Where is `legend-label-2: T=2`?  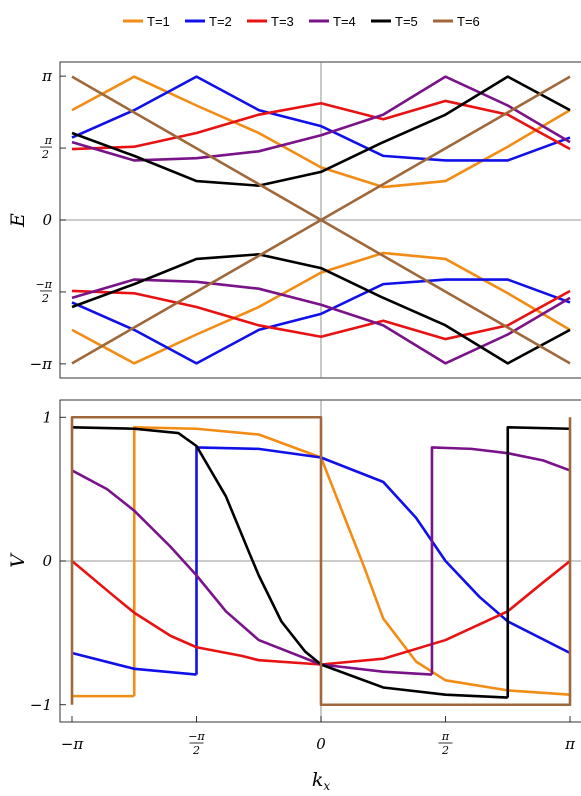
legend-label-2: T=2 is located at coordinates (220, 21).